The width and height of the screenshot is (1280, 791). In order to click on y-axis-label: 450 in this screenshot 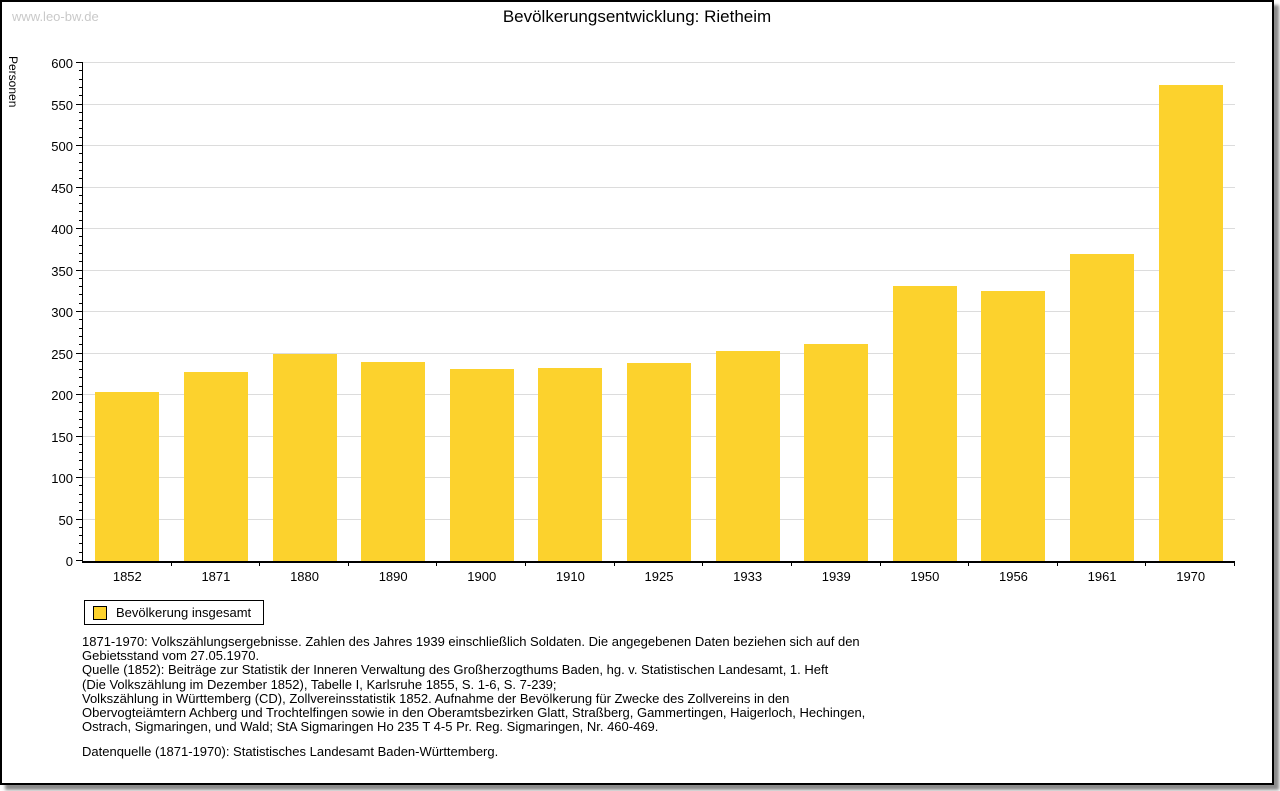, I will do `click(62, 188)`.